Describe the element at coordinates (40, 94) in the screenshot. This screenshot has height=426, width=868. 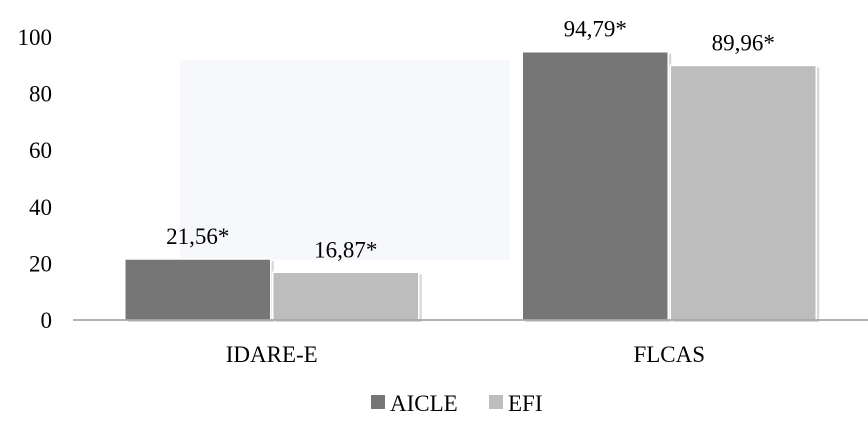
I see `y-tick-label: 80` at that location.